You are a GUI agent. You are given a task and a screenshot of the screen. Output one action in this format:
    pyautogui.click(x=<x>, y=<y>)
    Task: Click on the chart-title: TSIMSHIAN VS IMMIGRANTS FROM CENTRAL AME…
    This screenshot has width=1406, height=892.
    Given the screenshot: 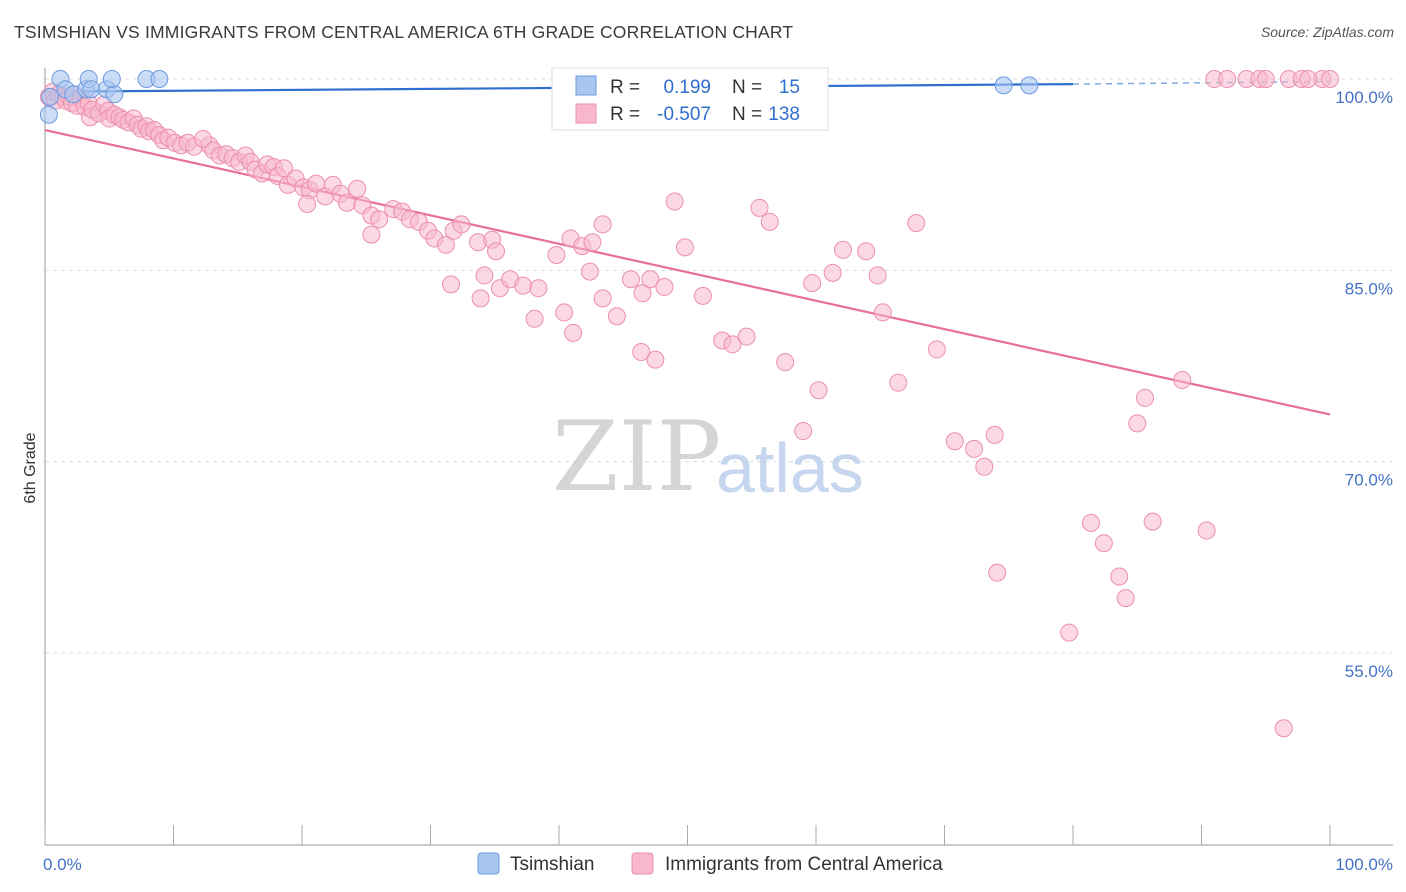 What is the action you would take?
    pyautogui.click(x=404, y=32)
    